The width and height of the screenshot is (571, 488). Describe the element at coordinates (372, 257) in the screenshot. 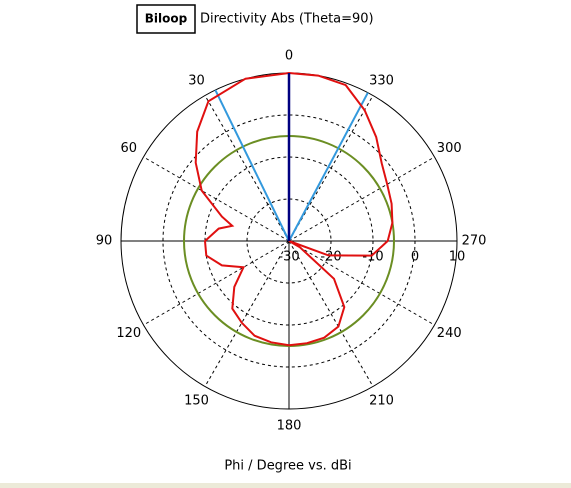

I see `r-tick-label: -10` at that location.